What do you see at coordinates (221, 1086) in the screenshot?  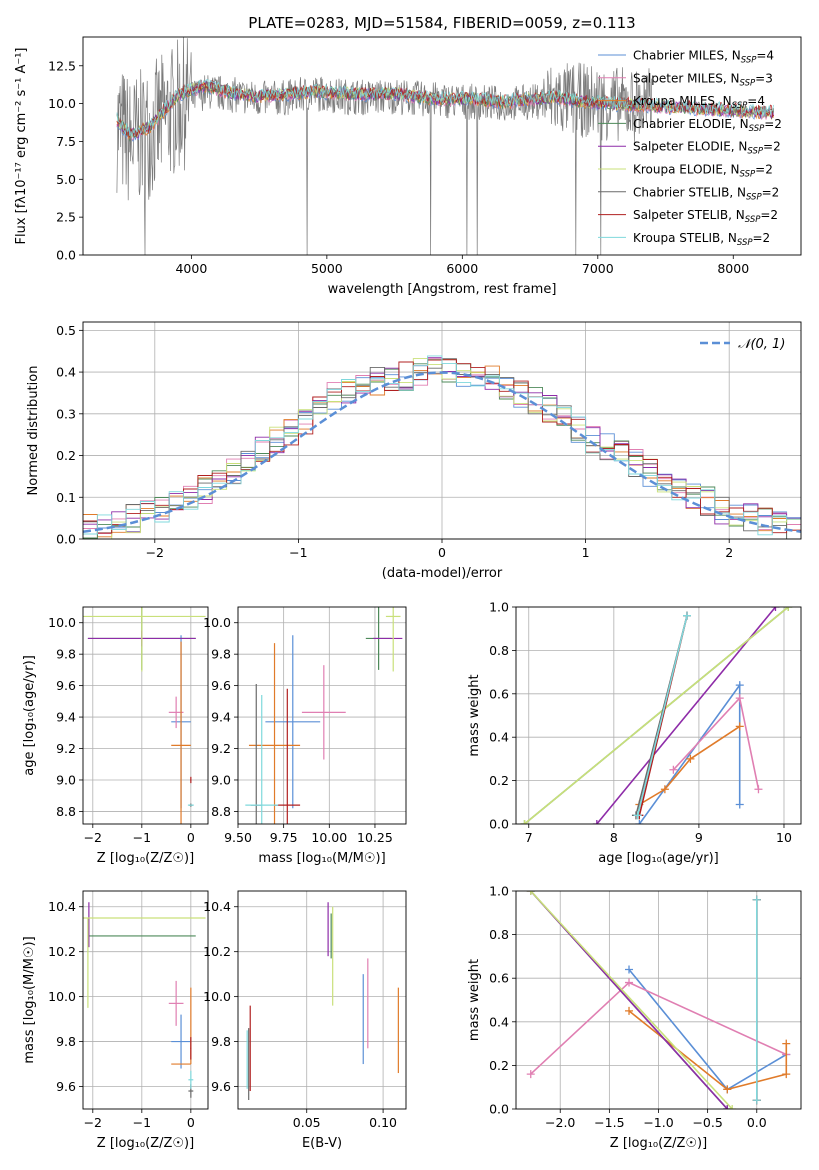 I see `y-tick-label: 9.6` at bounding box center [221, 1086].